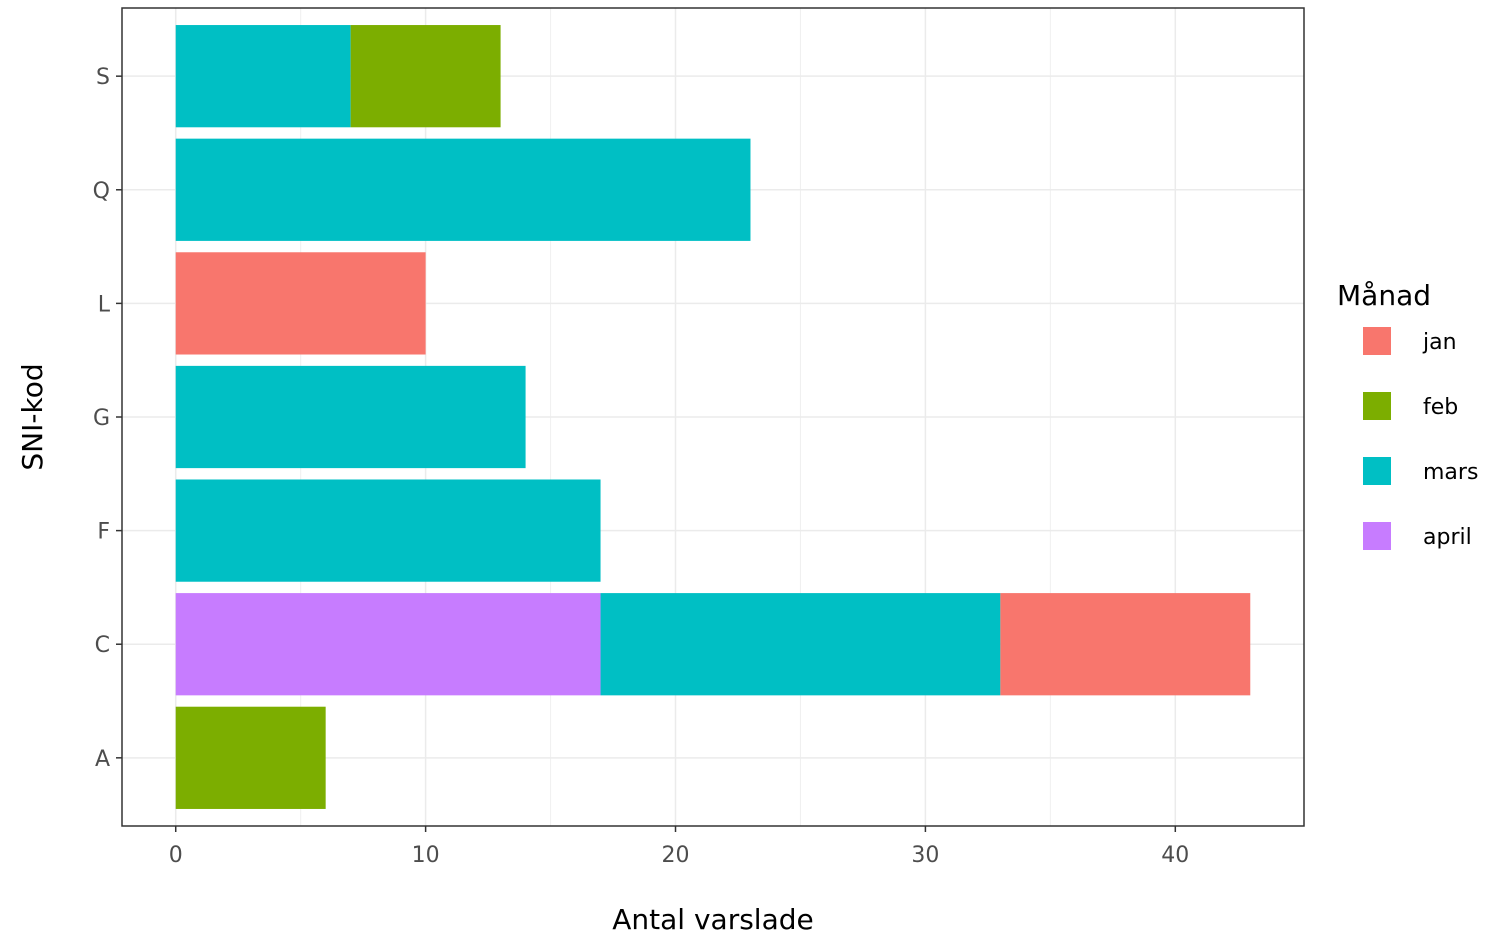  What do you see at coordinates (263, 76) in the screenshot?
I see `bar-S-mars` at bounding box center [263, 76].